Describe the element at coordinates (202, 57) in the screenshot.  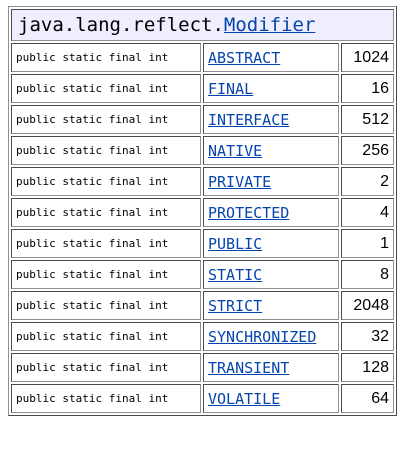
I see `table-row: public static final int ABSTRACT 1024` at that location.